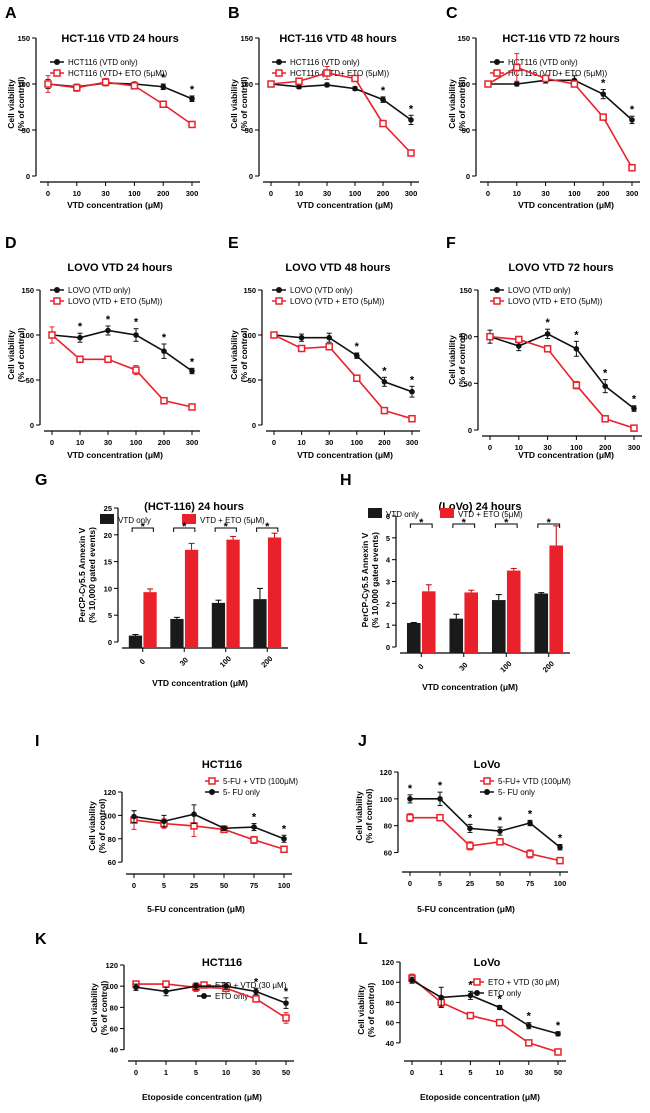 This screenshot has width=650, height=1113. What do you see at coordinates (108, 535) in the screenshot?
I see `y-tick-label: 20` at bounding box center [108, 535].